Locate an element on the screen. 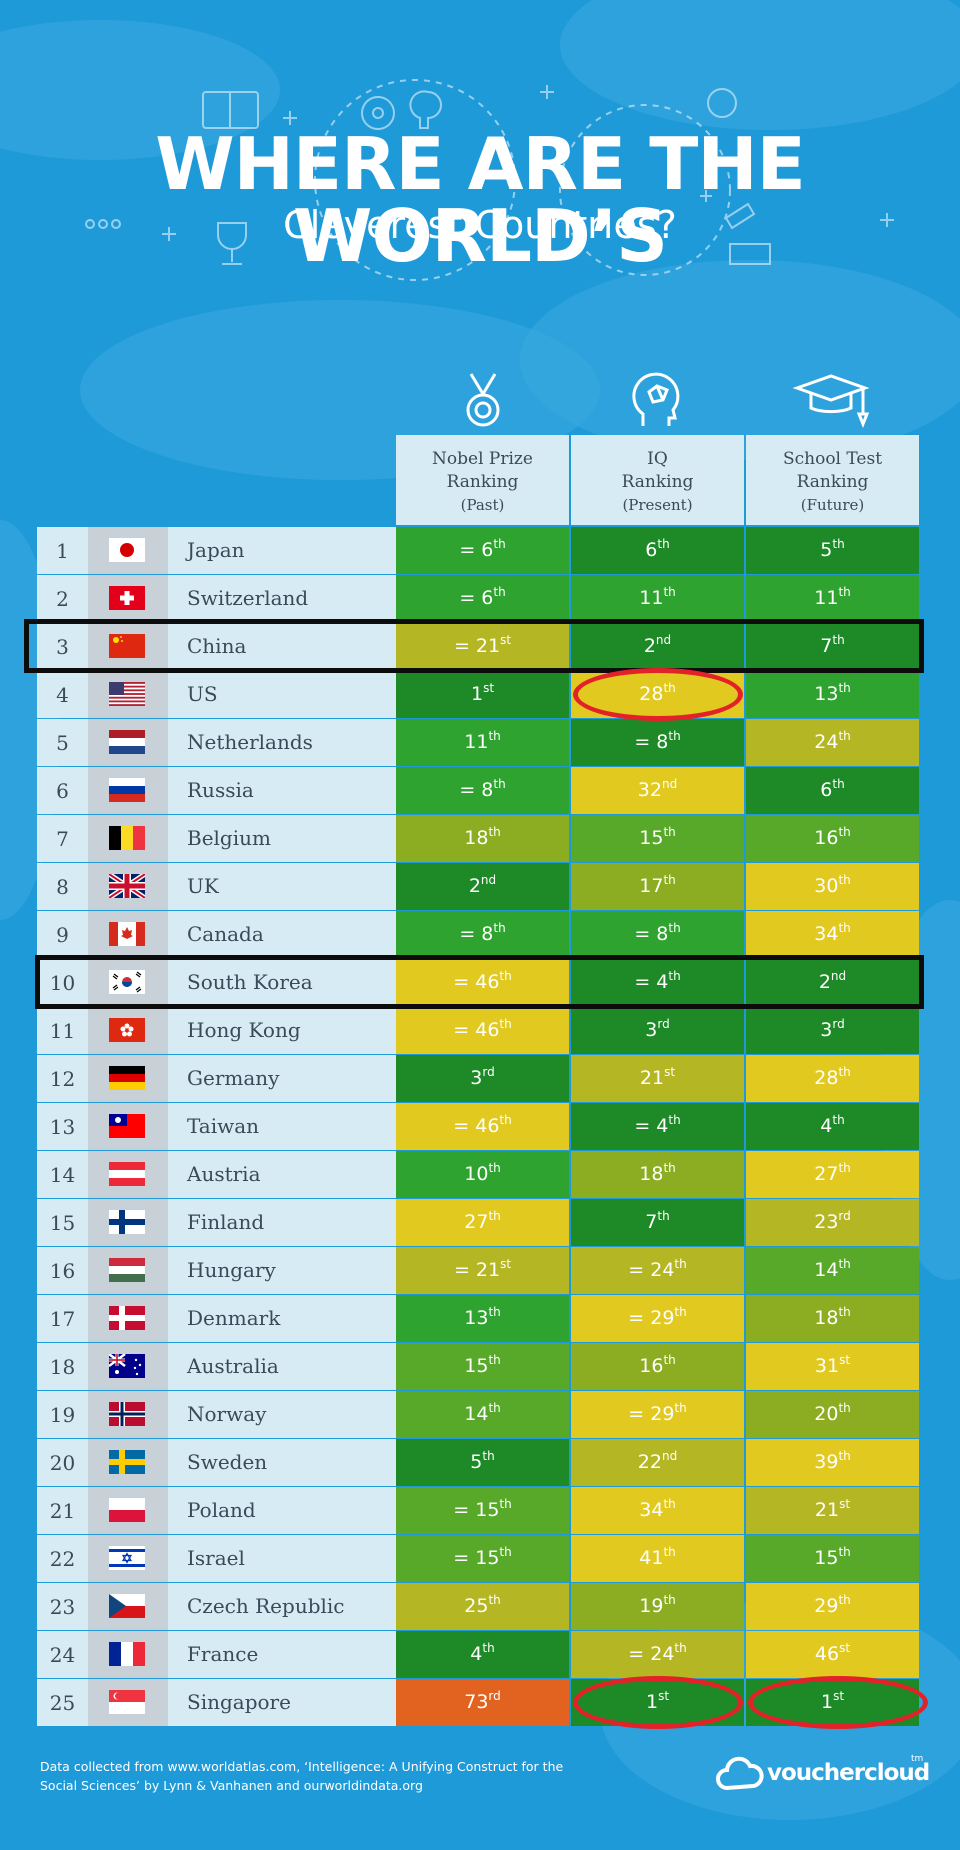 The image size is (960, 1850). row-rank: 3 is located at coordinates (62, 646).